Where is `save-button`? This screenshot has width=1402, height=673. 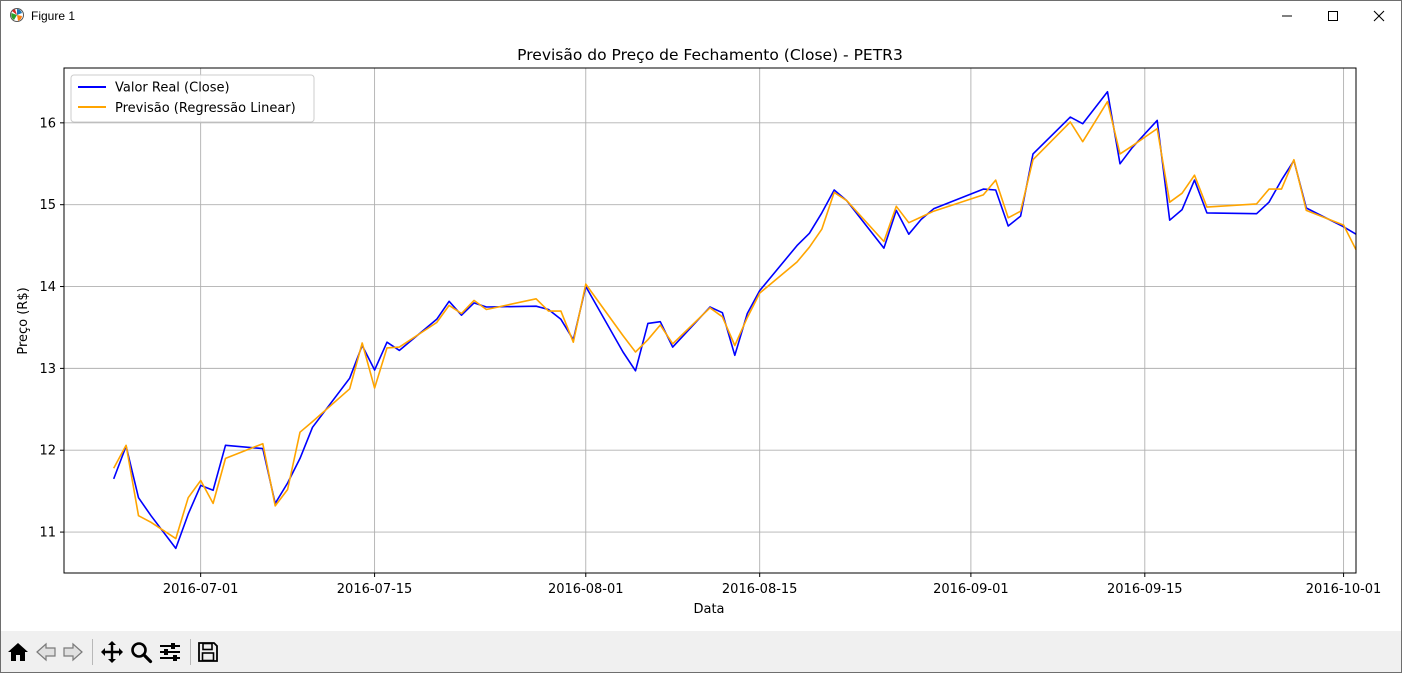 save-button is located at coordinates (208, 652).